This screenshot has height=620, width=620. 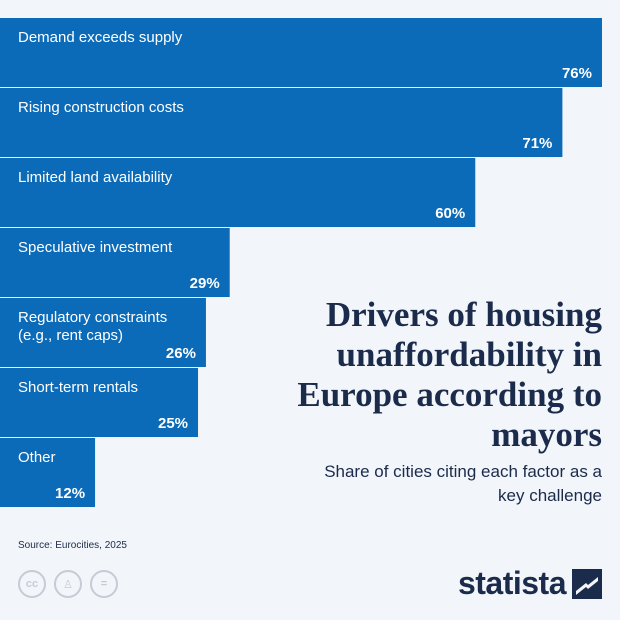 I want to click on bar-value-label: 12%, so click(x=70, y=493).